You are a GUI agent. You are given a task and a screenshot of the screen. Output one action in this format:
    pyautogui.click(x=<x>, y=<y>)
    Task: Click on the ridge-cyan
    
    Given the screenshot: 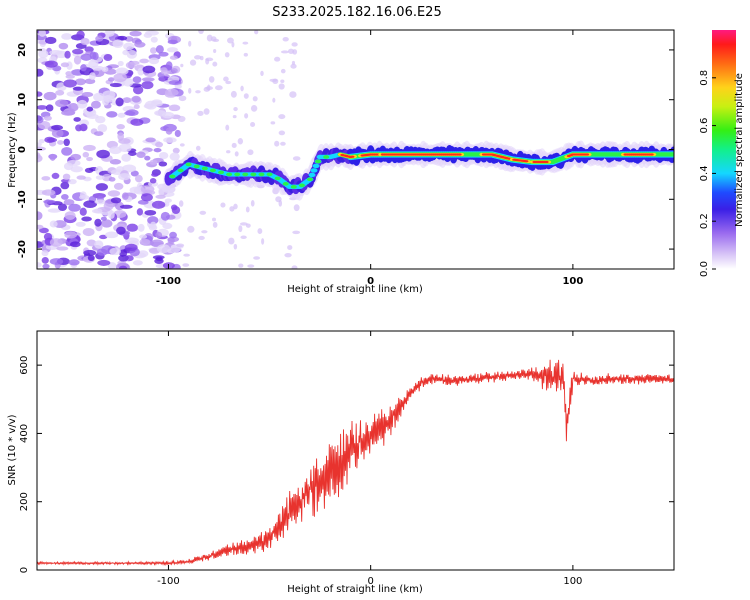 What is the action you would take?
    pyautogui.click(x=314, y=170)
    